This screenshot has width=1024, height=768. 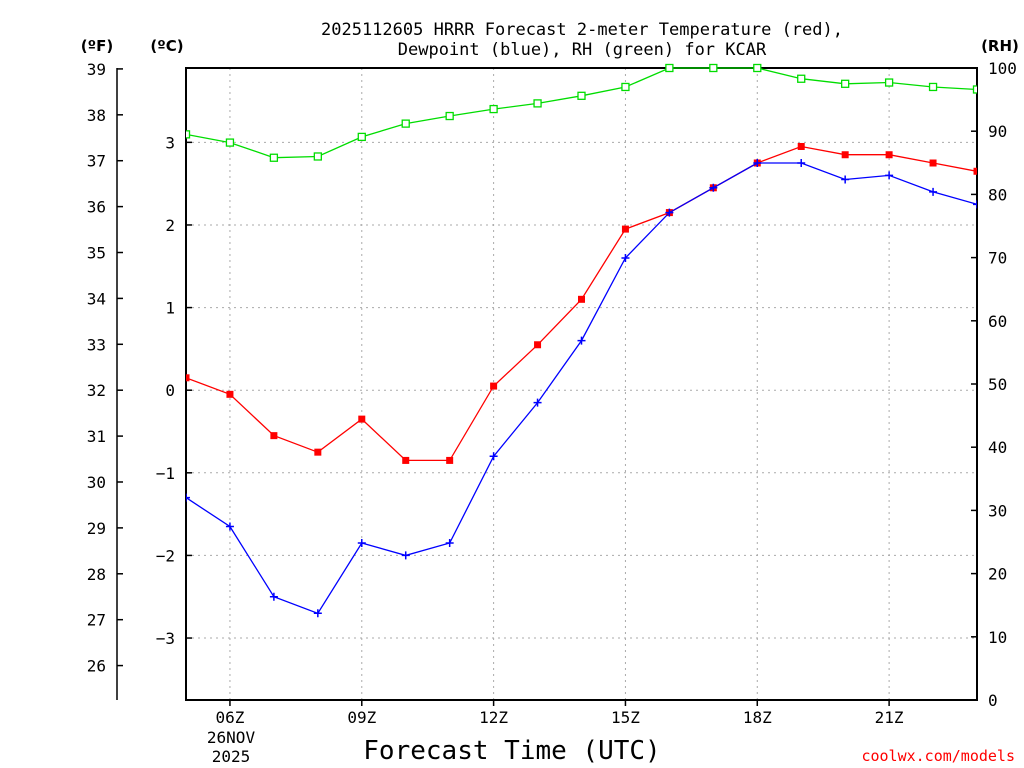 What do you see at coordinates (96, 161) in the screenshot?
I see `fahrenheit-tick-label: 37` at bounding box center [96, 161].